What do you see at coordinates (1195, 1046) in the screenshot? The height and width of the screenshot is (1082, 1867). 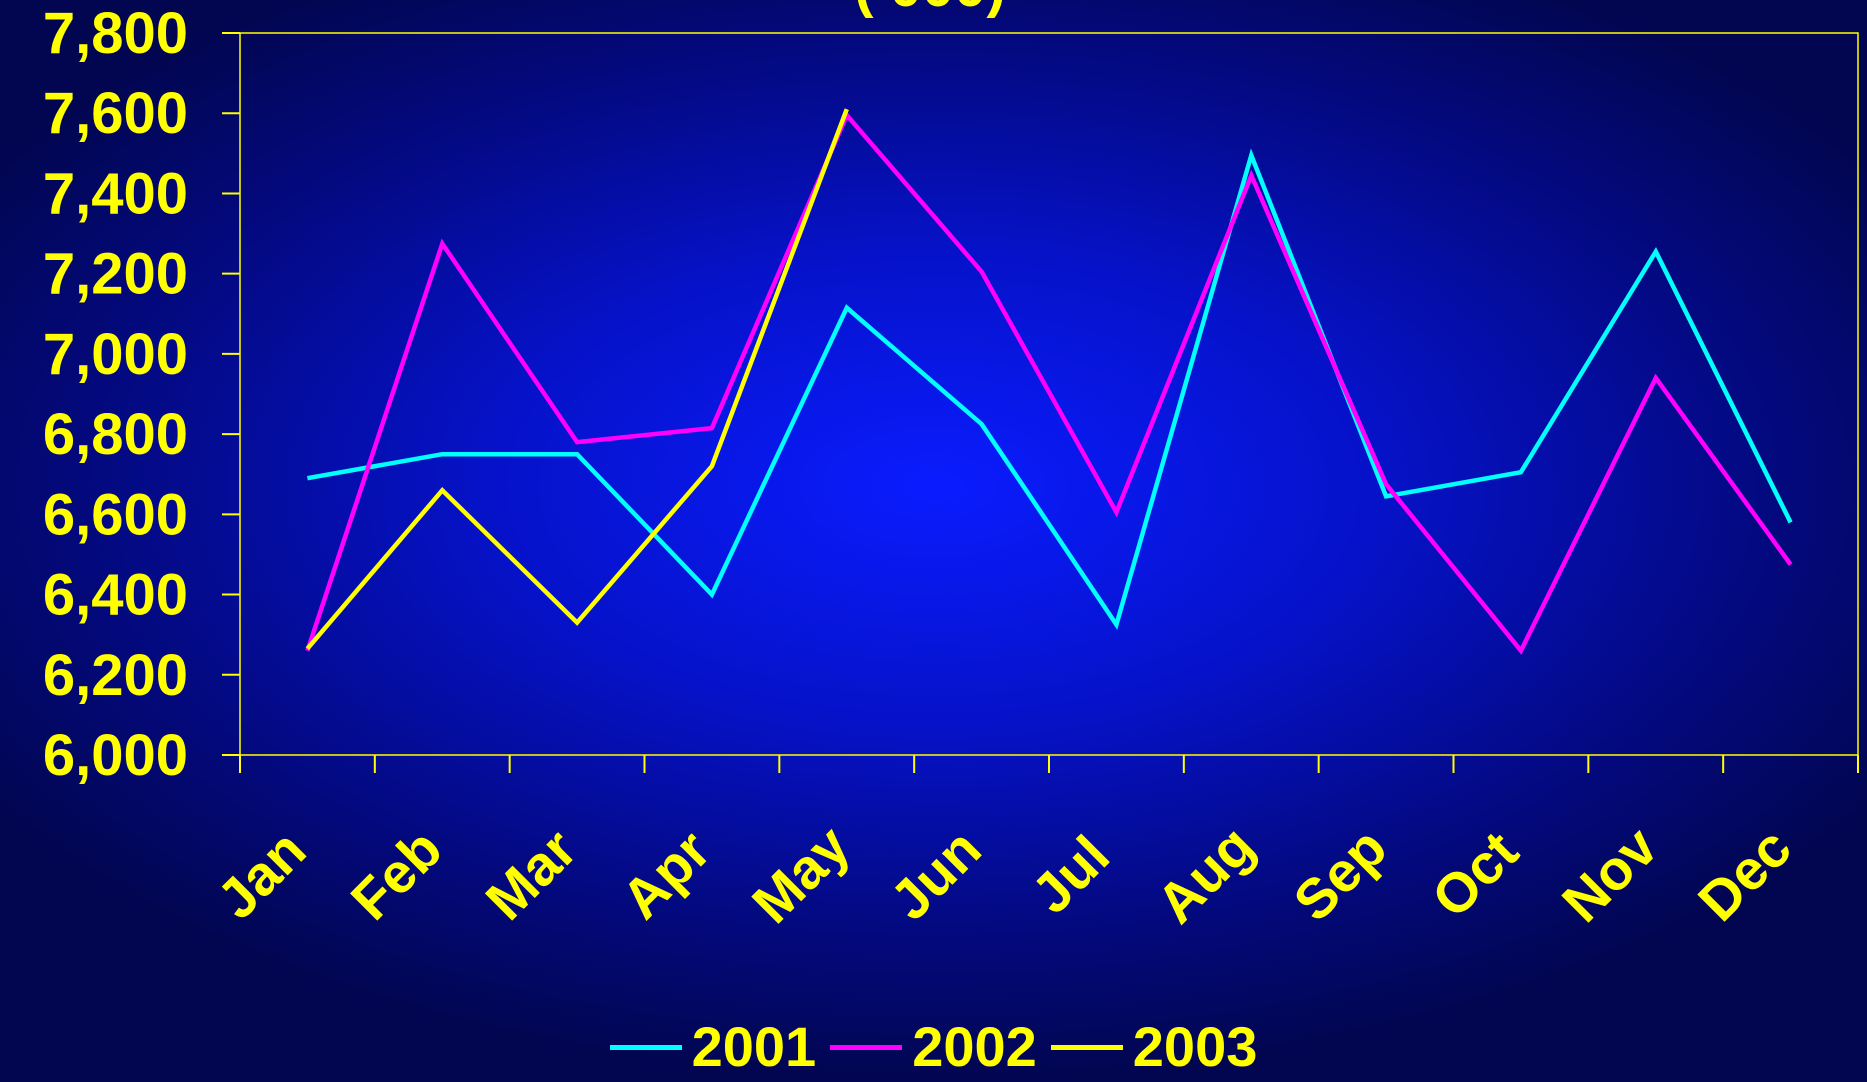 I see `legend-label-2003: 2003` at bounding box center [1195, 1046].